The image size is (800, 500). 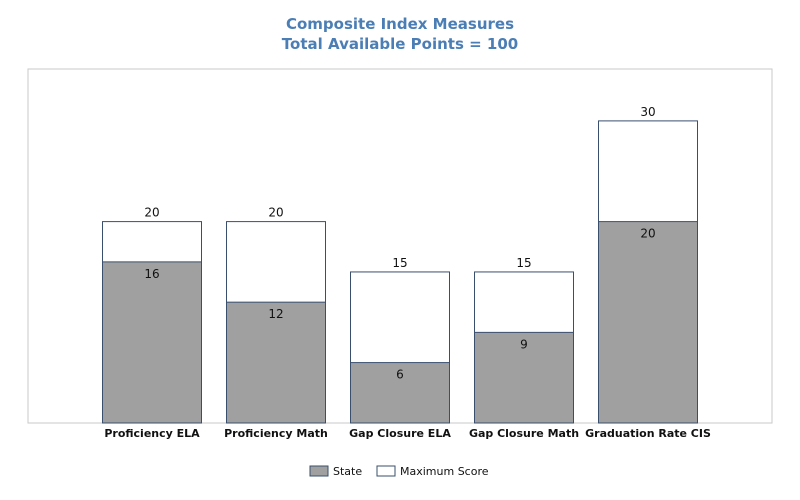 I want to click on data-label-maximum-score: 30, so click(x=647, y=112).